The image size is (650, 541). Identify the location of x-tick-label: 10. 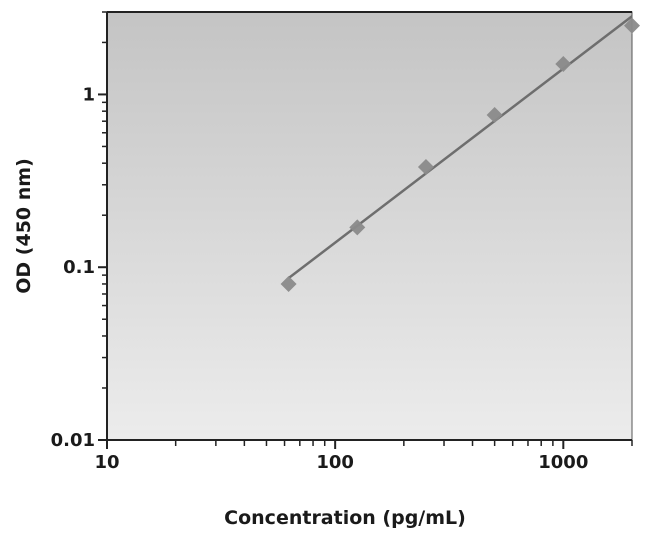
(106, 462).